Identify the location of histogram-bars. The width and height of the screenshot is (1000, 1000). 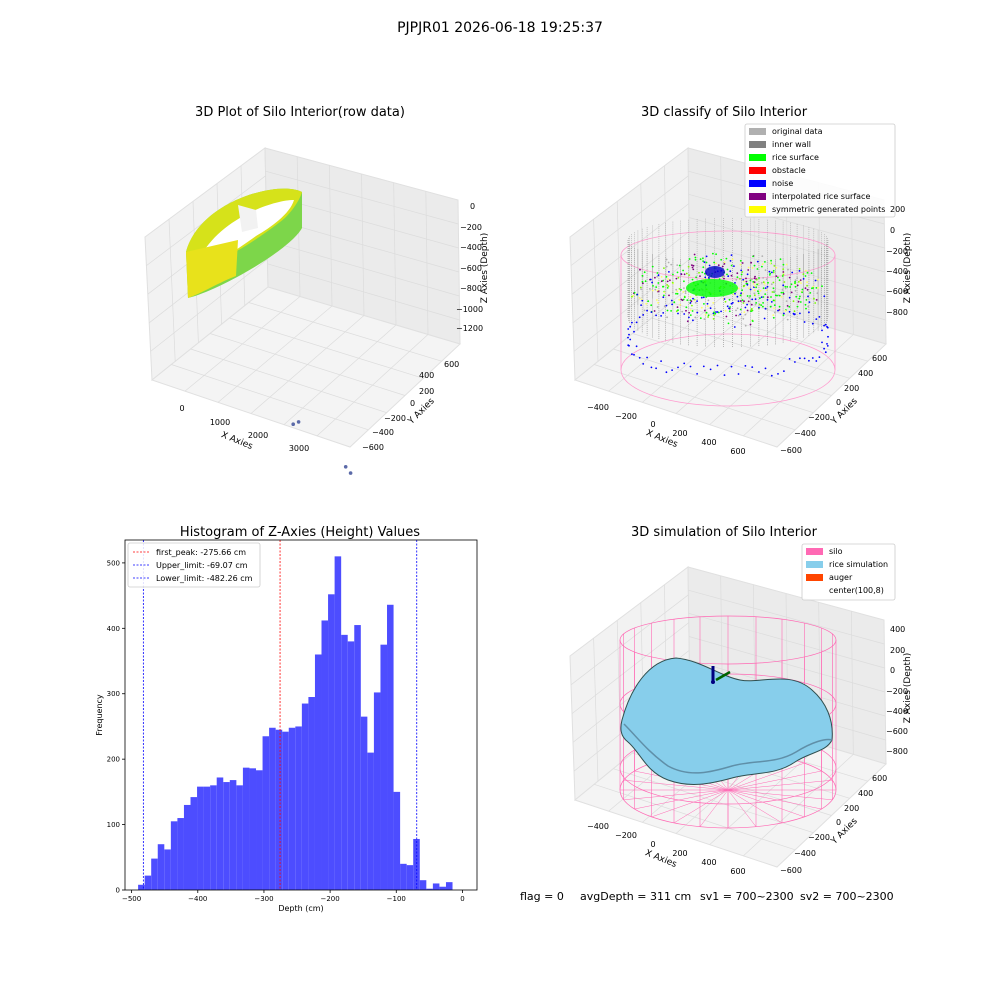
(295, 723).